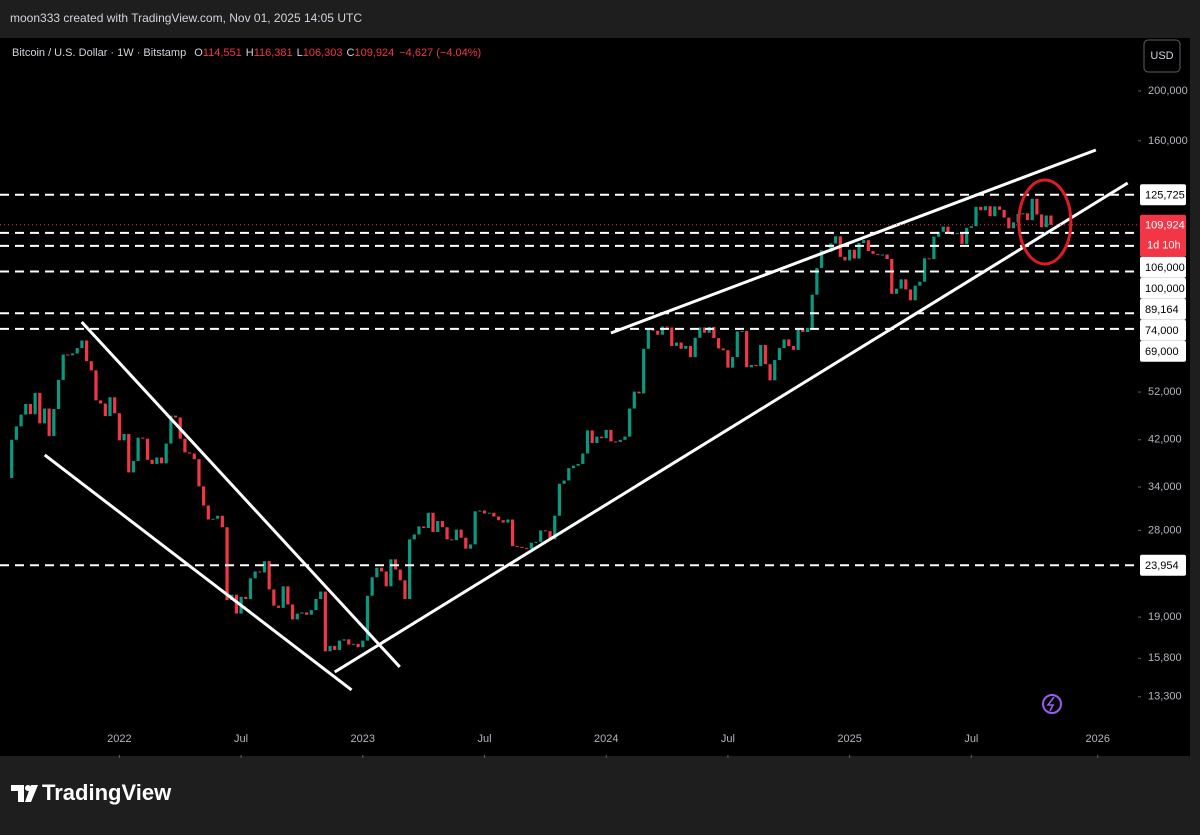 The height and width of the screenshot is (835, 1200). I want to click on currency-button, so click(1162, 56).